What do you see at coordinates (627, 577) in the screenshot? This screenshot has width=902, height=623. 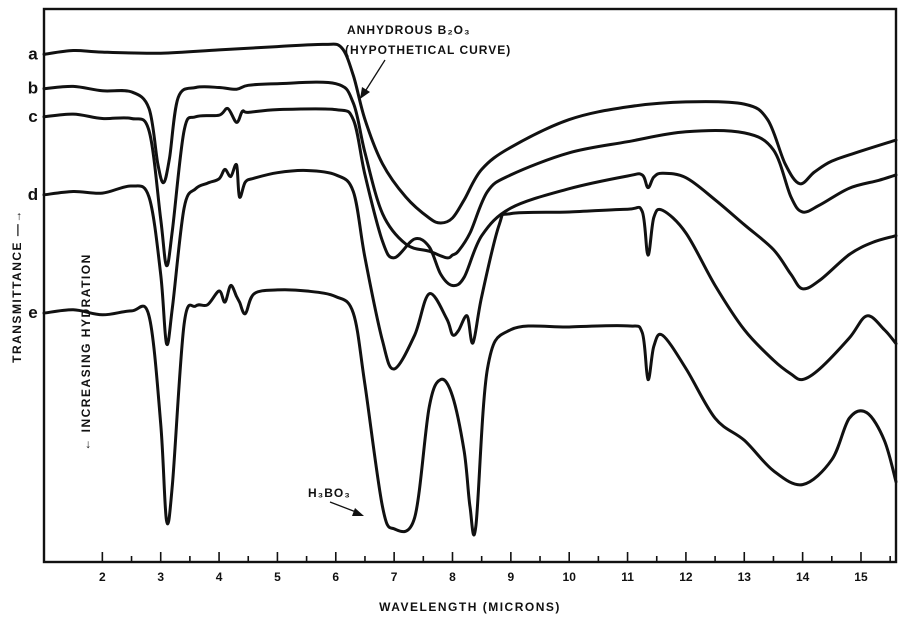 I see `x-tick-label-11: 11` at bounding box center [627, 577].